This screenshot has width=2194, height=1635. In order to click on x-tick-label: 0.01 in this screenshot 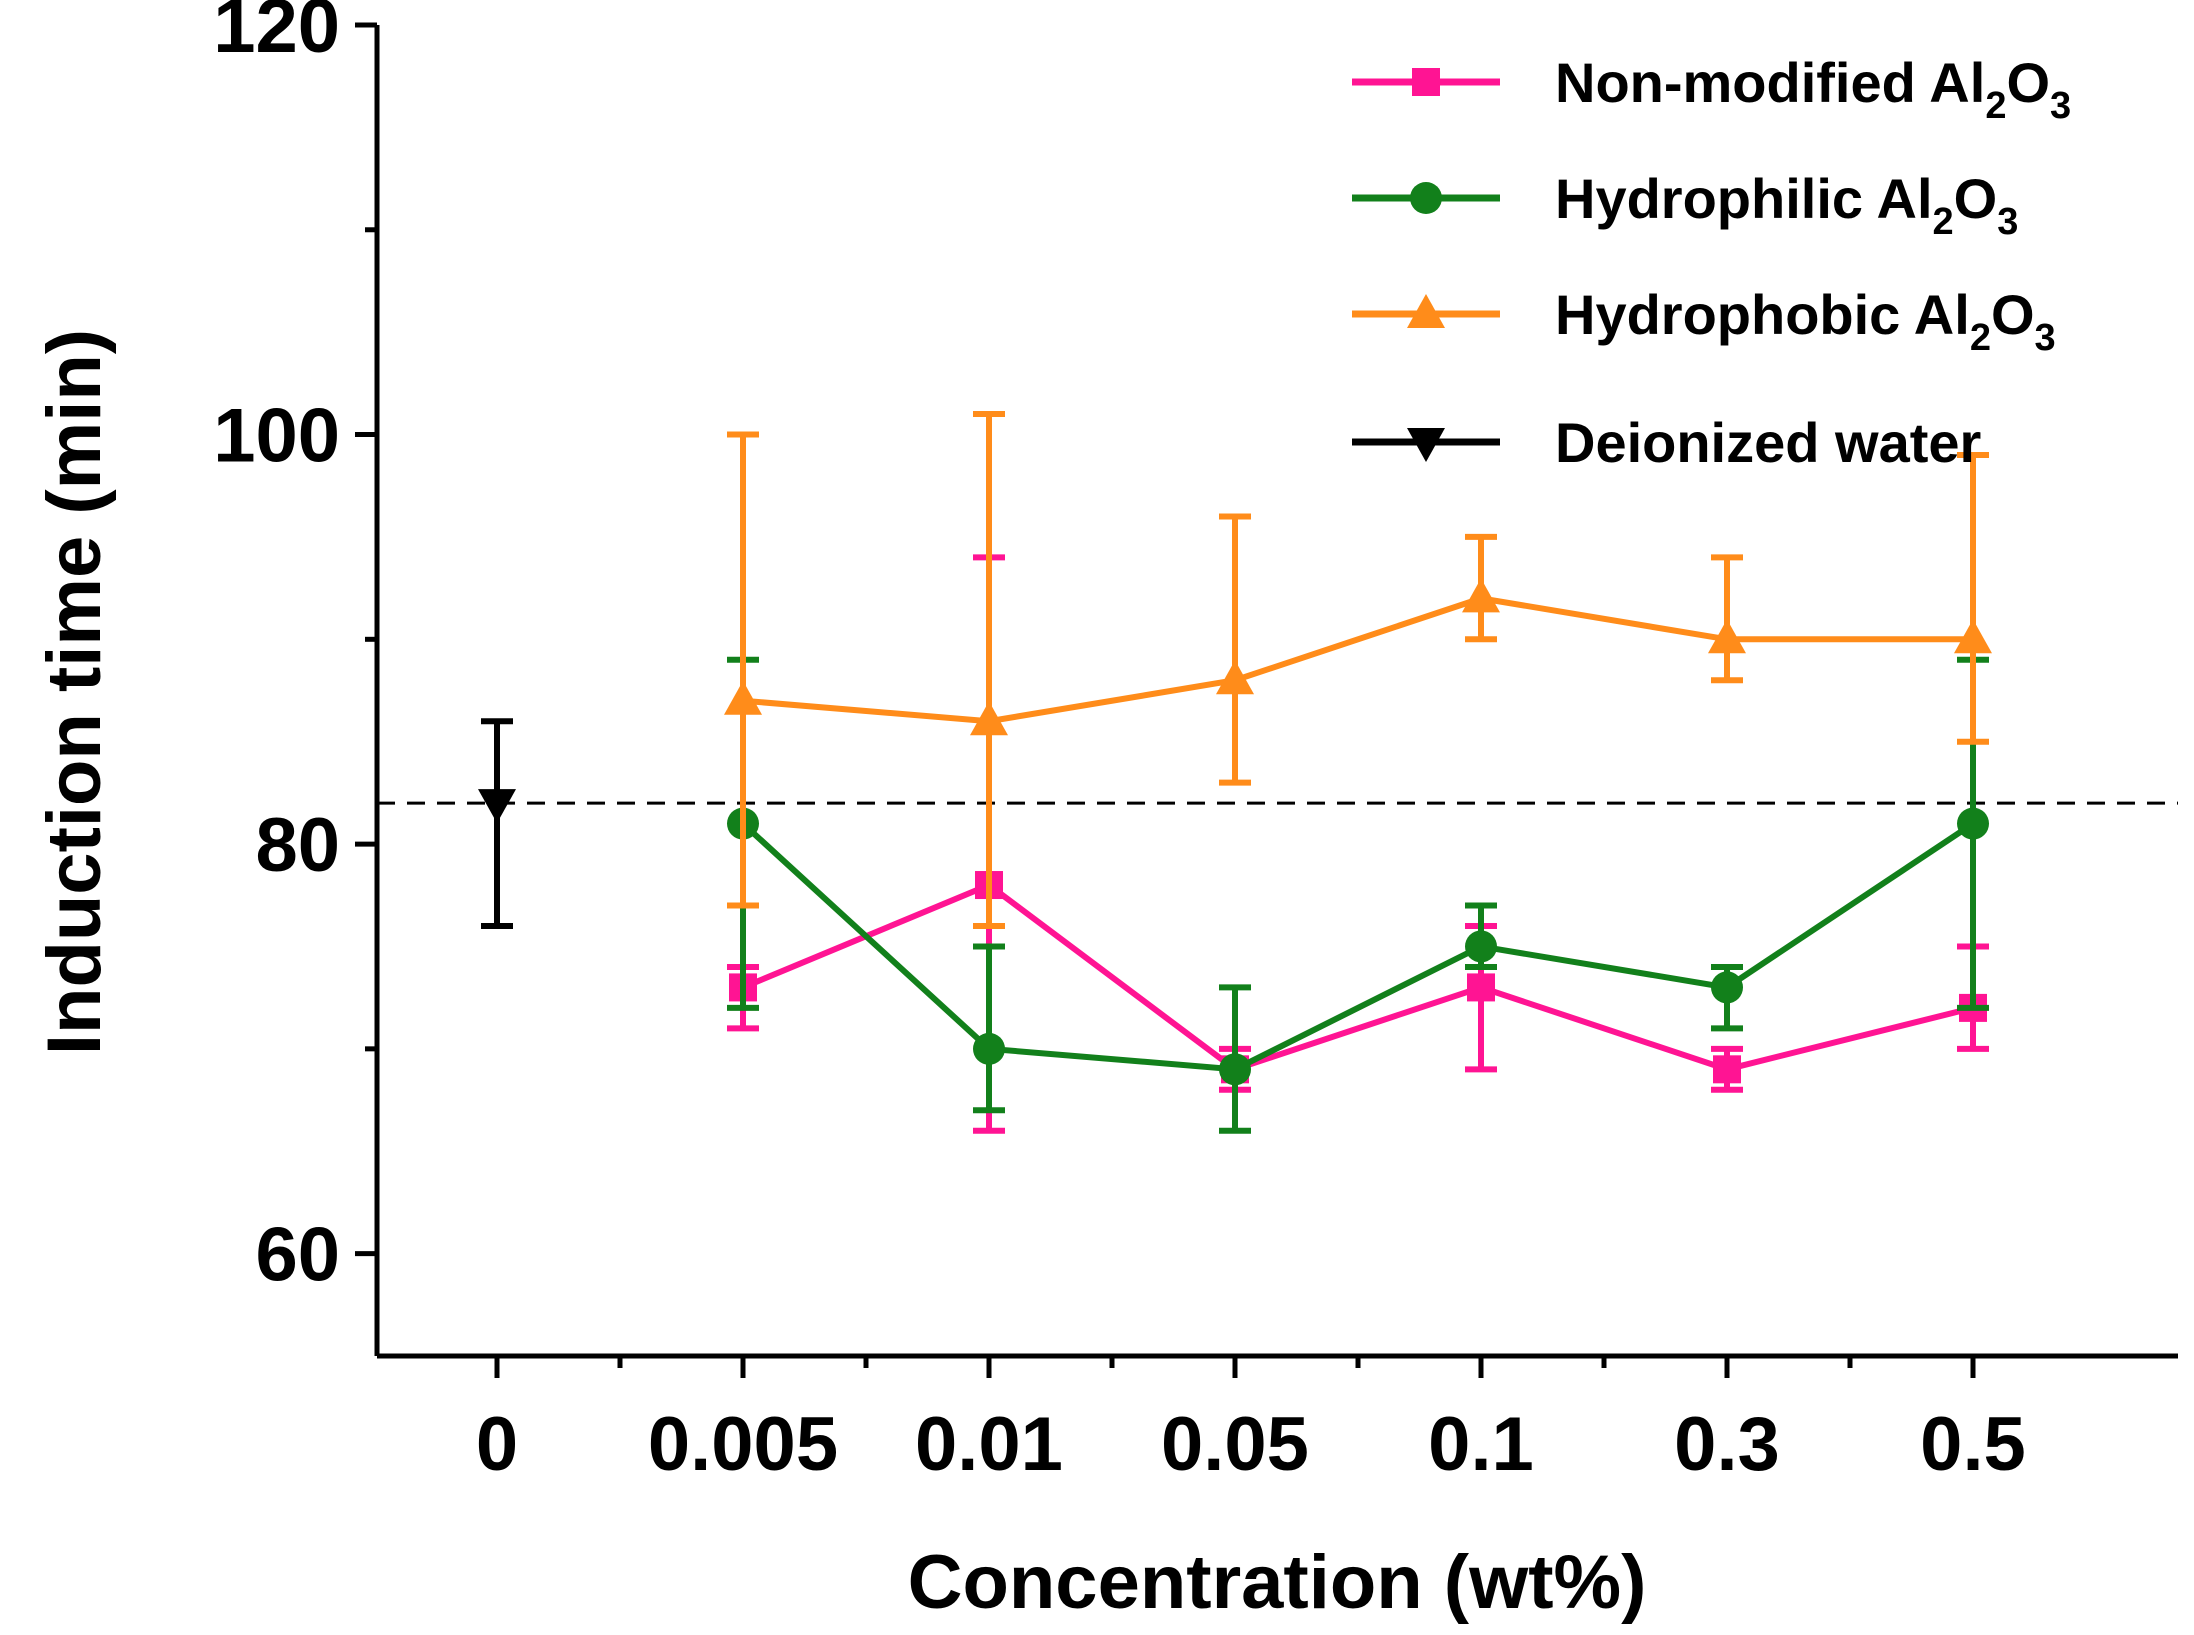, I will do `click(989, 1444)`.